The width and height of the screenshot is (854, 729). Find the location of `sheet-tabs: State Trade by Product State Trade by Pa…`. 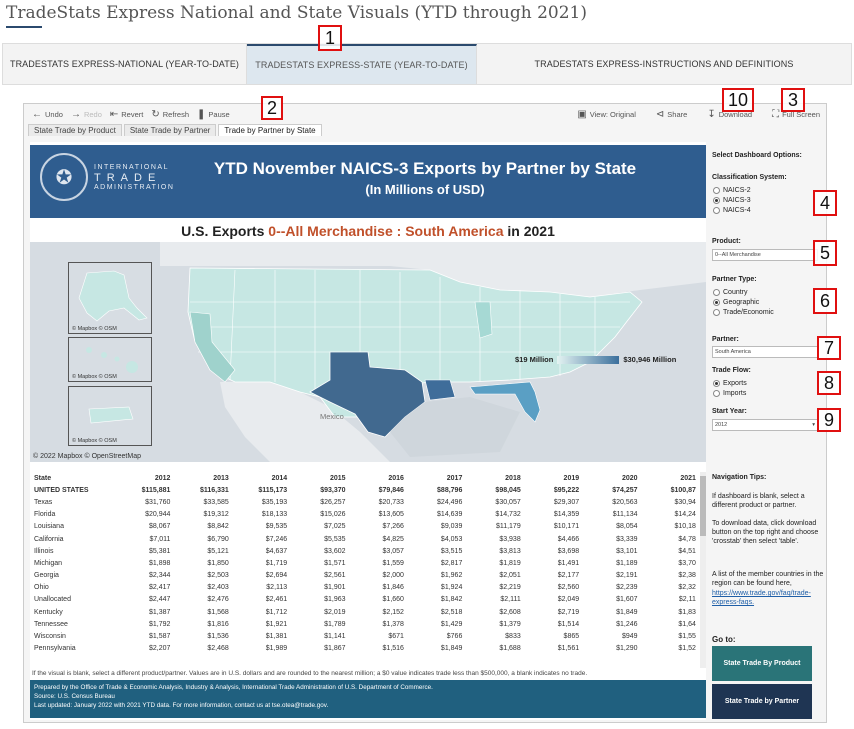

sheet-tabs: State Trade by Product State Trade by Pa… is located at coordinates (176, 130).